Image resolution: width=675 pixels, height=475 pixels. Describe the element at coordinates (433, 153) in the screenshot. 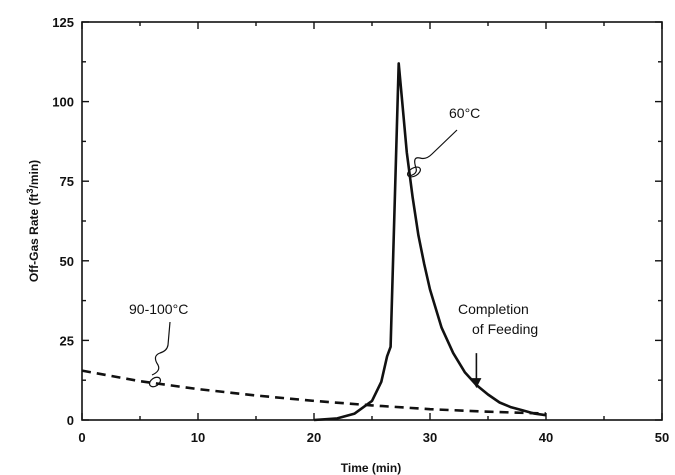

I see `leader-60c` at that location.